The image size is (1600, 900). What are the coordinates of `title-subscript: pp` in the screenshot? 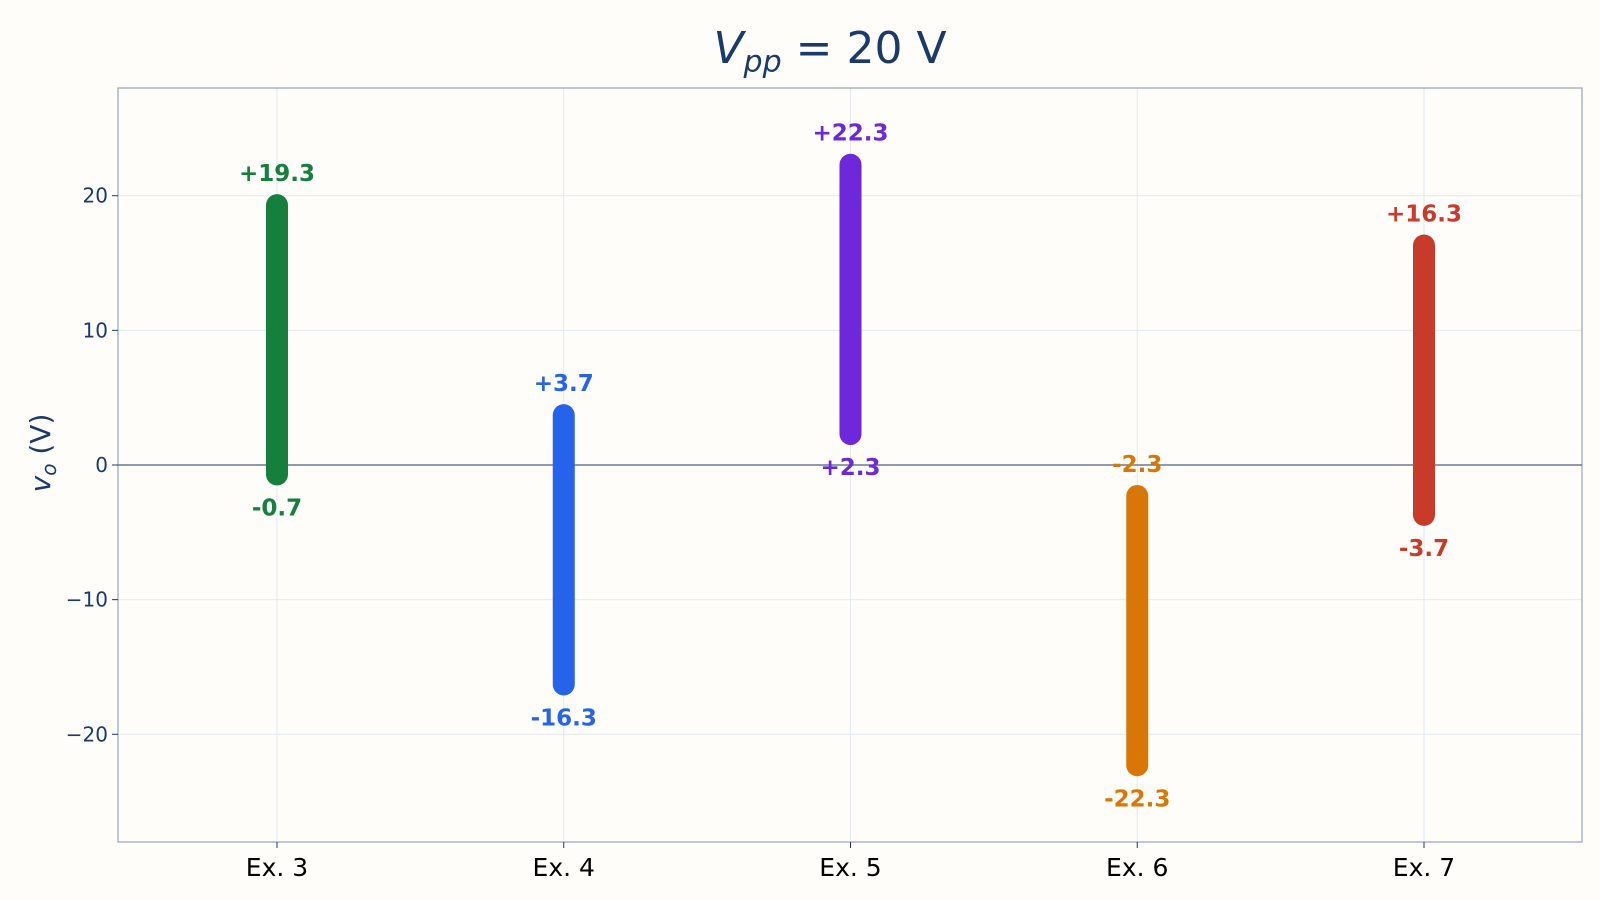 It's located at (762, 62).